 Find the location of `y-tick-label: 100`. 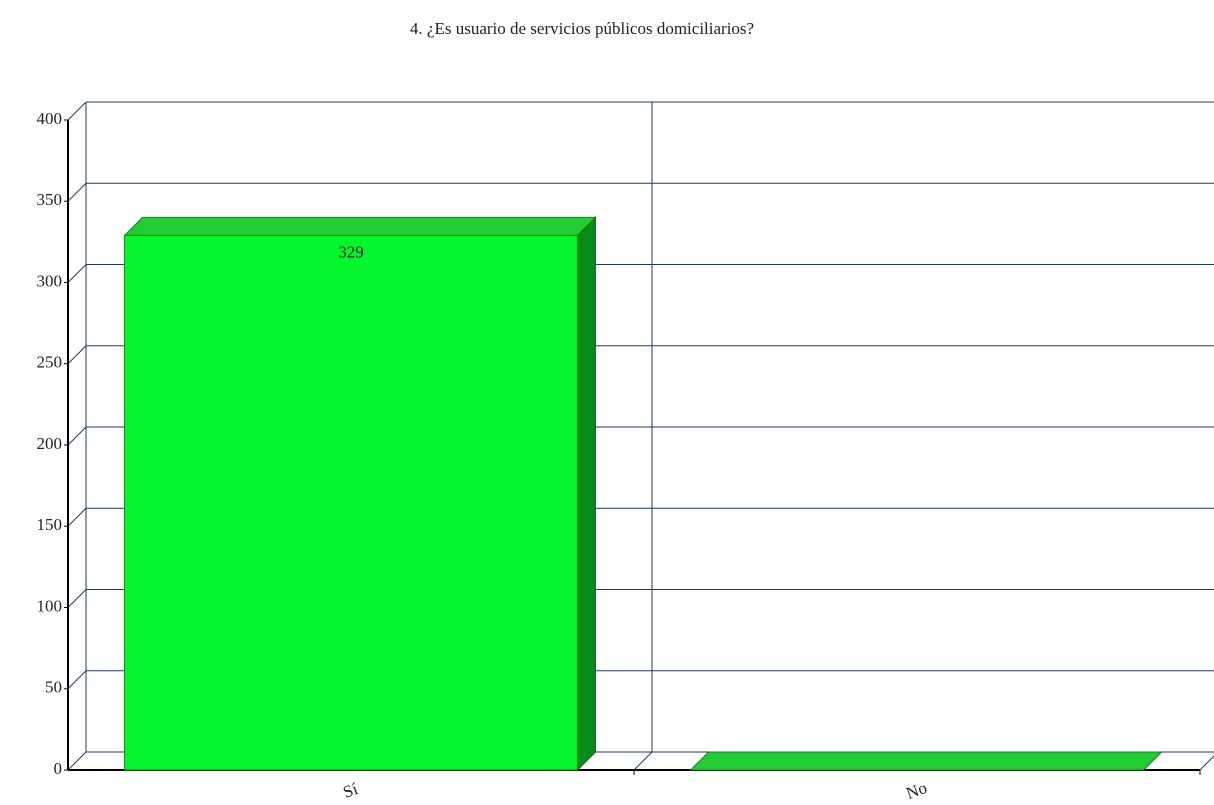

y-tick-label: 100 is located at coordinates (50, 605).